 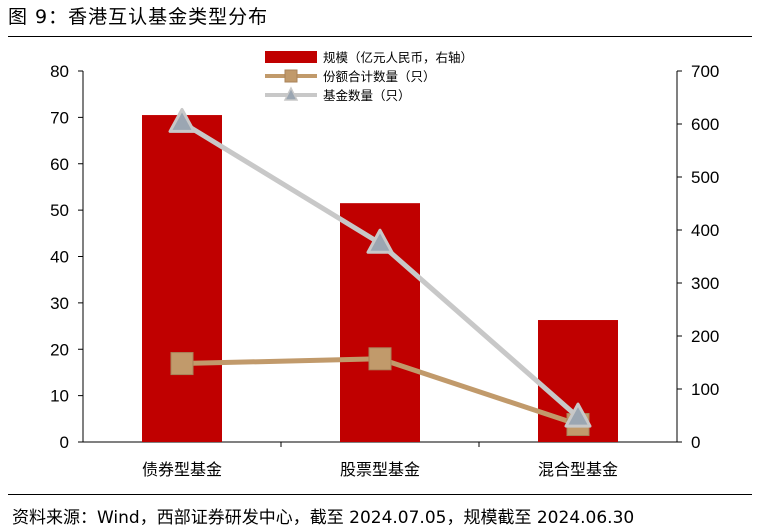 What do you see at coordinates (705, 177) in the screenshot?
I see `right-tick-label: 500` at bounding box center [705, 177].